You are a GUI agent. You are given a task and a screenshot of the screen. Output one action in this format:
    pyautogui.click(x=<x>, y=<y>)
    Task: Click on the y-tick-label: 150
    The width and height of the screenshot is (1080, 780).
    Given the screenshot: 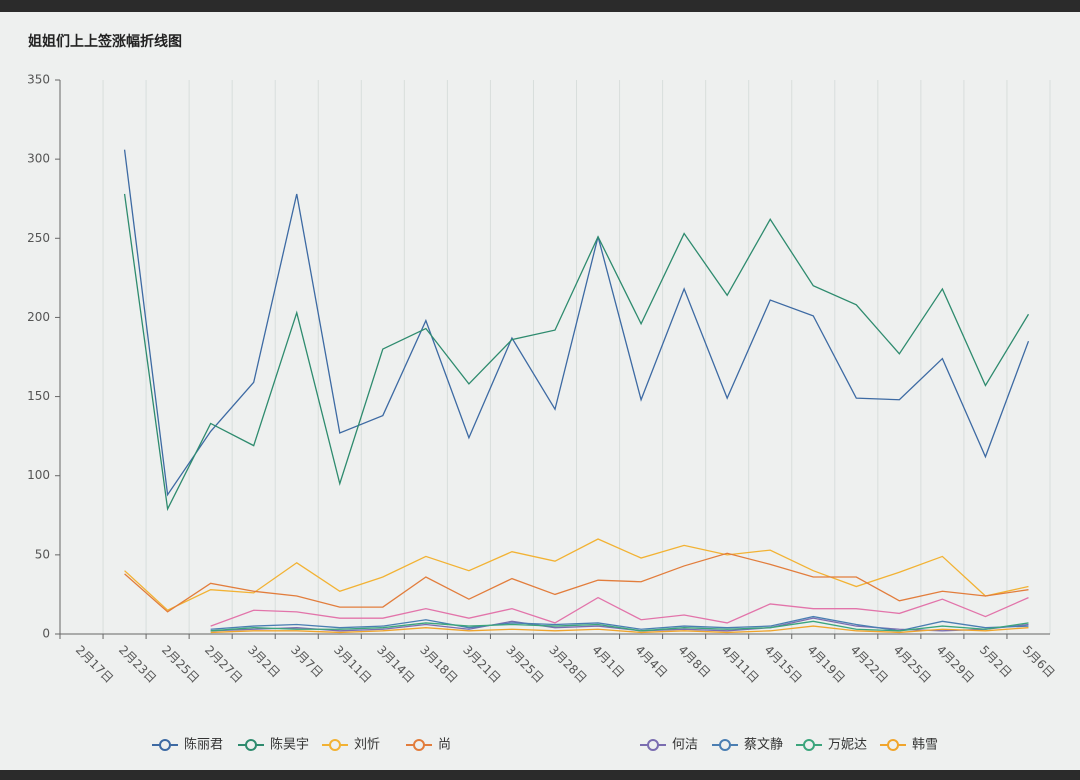 What is the action you would take?
    pyautogui.click(x=38, y=396)
    